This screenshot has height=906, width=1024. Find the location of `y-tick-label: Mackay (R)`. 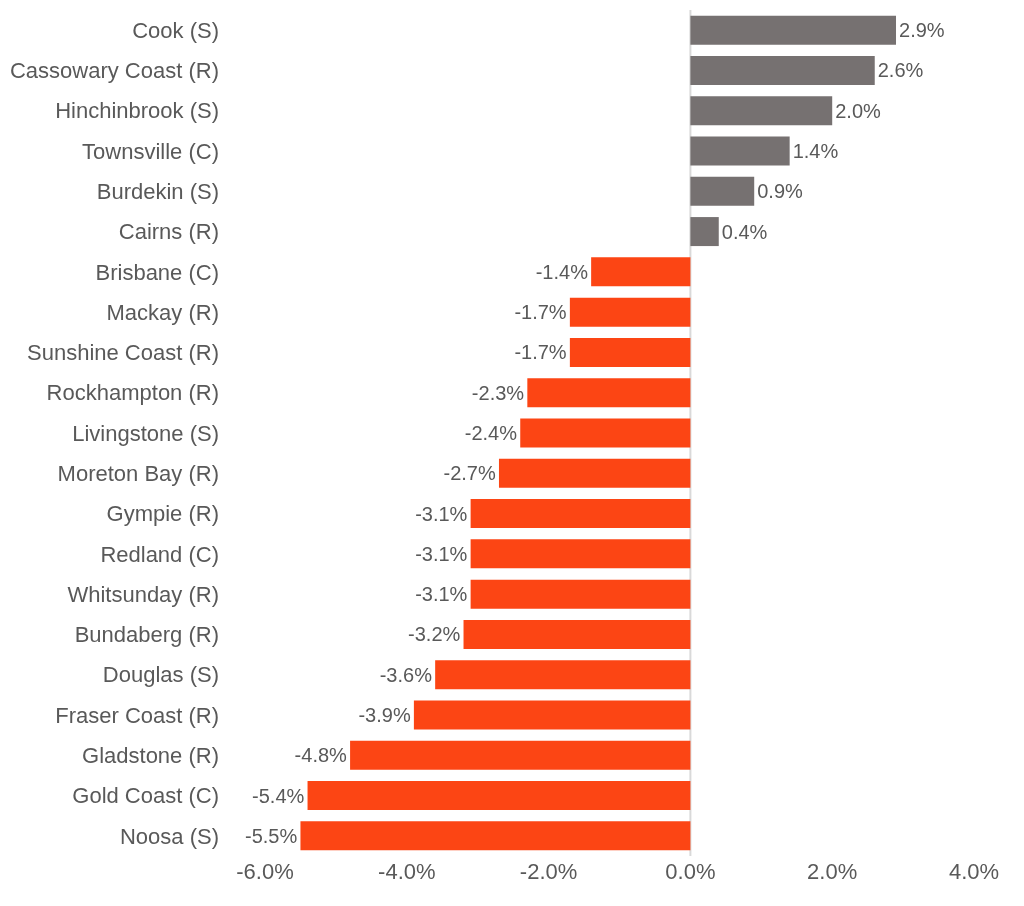

y-tick-label: Mackay (R) is located at coordinates (162, 312).